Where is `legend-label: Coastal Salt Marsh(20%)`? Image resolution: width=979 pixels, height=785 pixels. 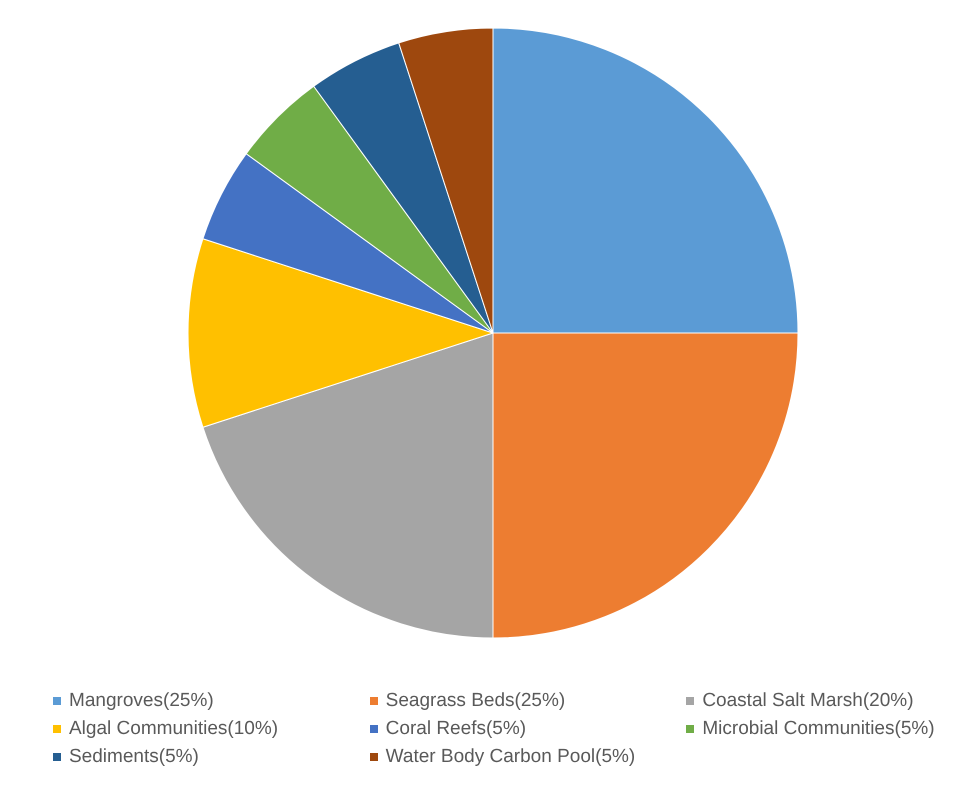
legend-label: Coastal Salt Marsh(20%) is located at coordinates (808, 701).